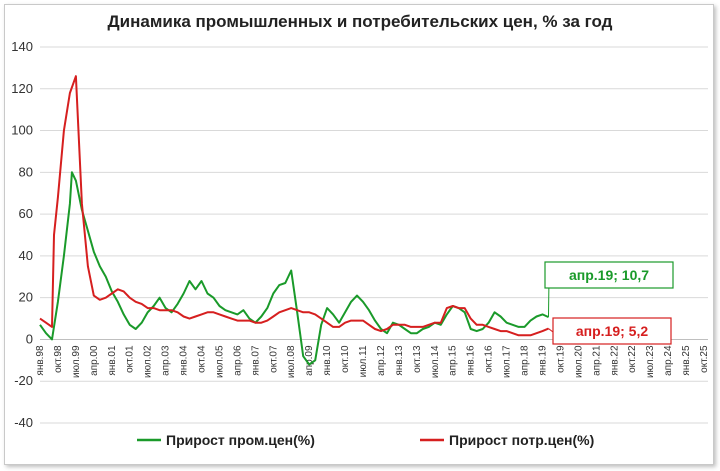  I want to click on legend-label: Прирост пром.цен(%), so click(240, 440).